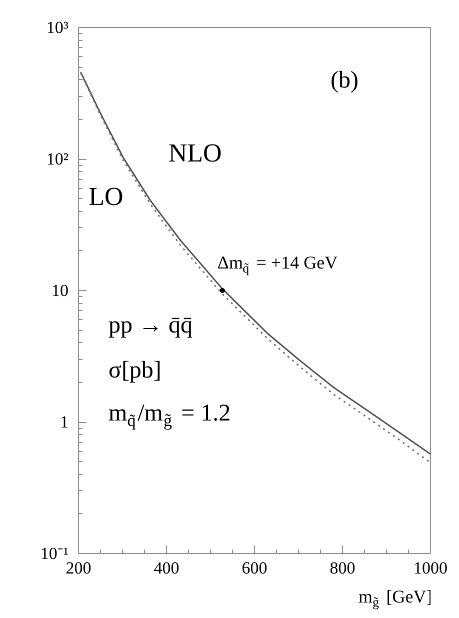  Describe the element at coordinates (255, 568) in the screenshot. I see `x-tick-label: 600` at that location.